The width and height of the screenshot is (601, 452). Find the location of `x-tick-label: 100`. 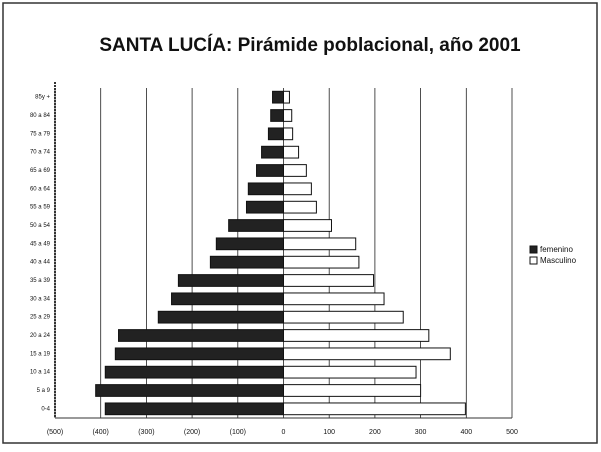

x-tick-label: 100 is located at coordinates (329, 432).